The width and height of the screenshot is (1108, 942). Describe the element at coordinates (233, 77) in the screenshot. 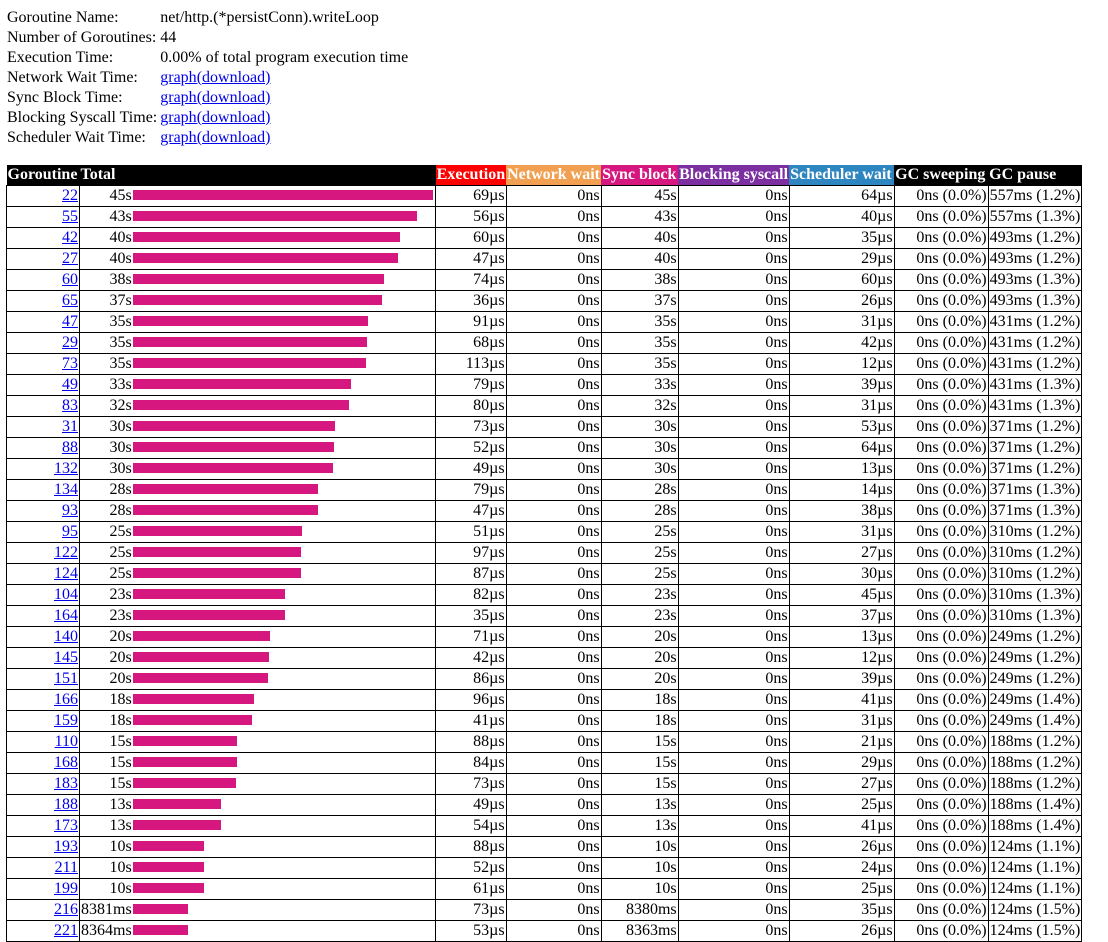

I see `network-download-link: (download)` at that location.